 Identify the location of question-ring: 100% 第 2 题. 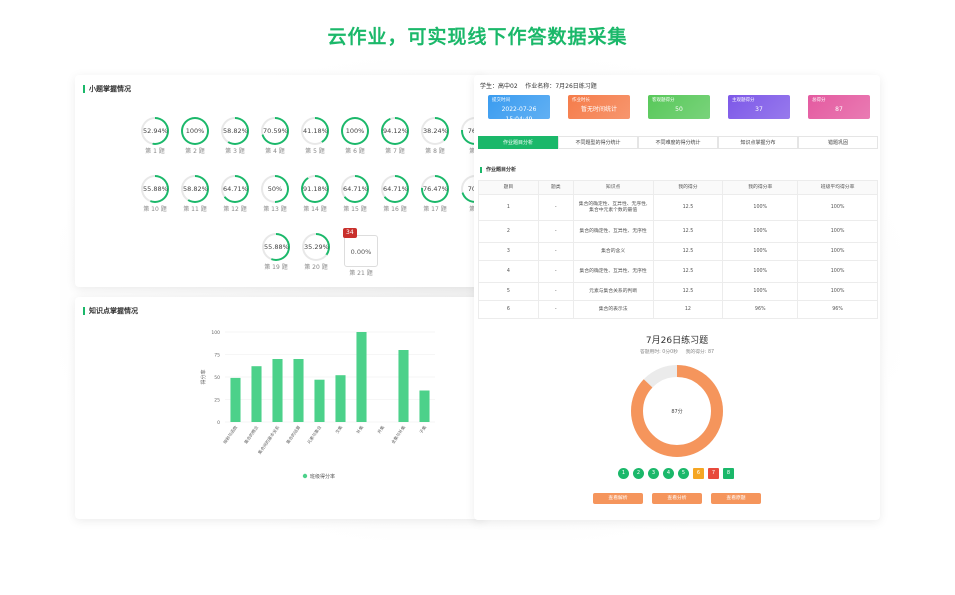
(195, 136).